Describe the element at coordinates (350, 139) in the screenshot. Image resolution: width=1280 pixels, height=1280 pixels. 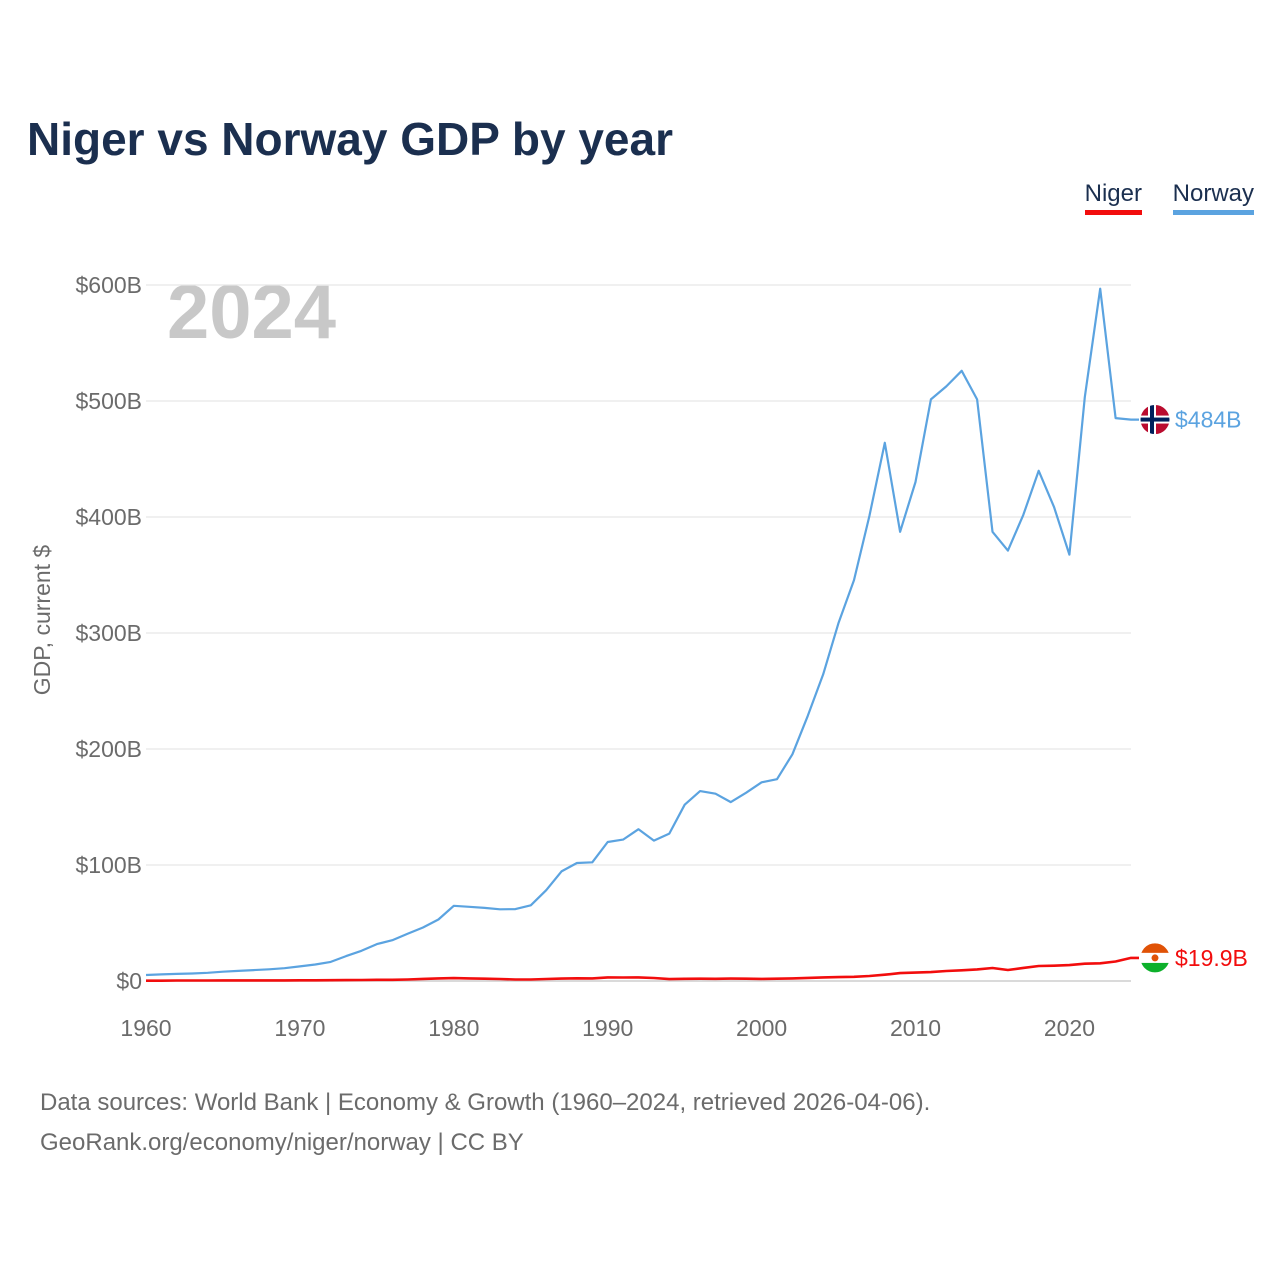
I see `chart-title: Niger vs Norway GDP by year` at that location.